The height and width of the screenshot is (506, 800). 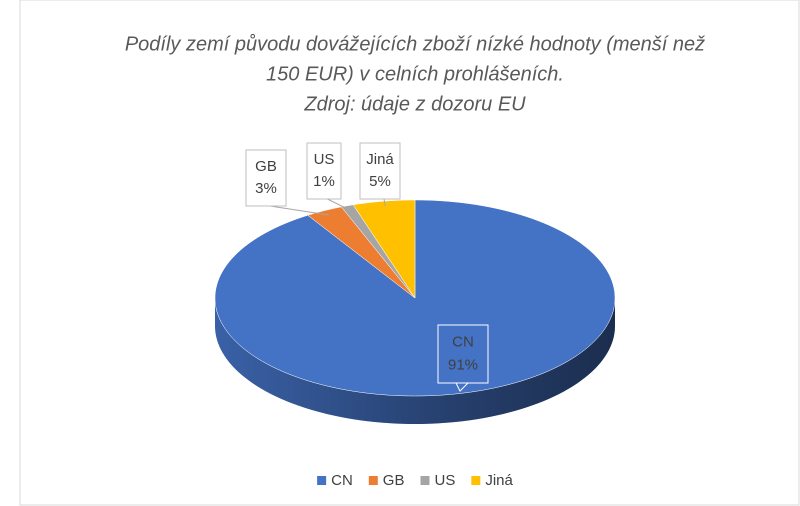 What do you see at coordinates (415, 361) in the screenshot?
I see `slice-side-shade` at bounding box center [415, 361].